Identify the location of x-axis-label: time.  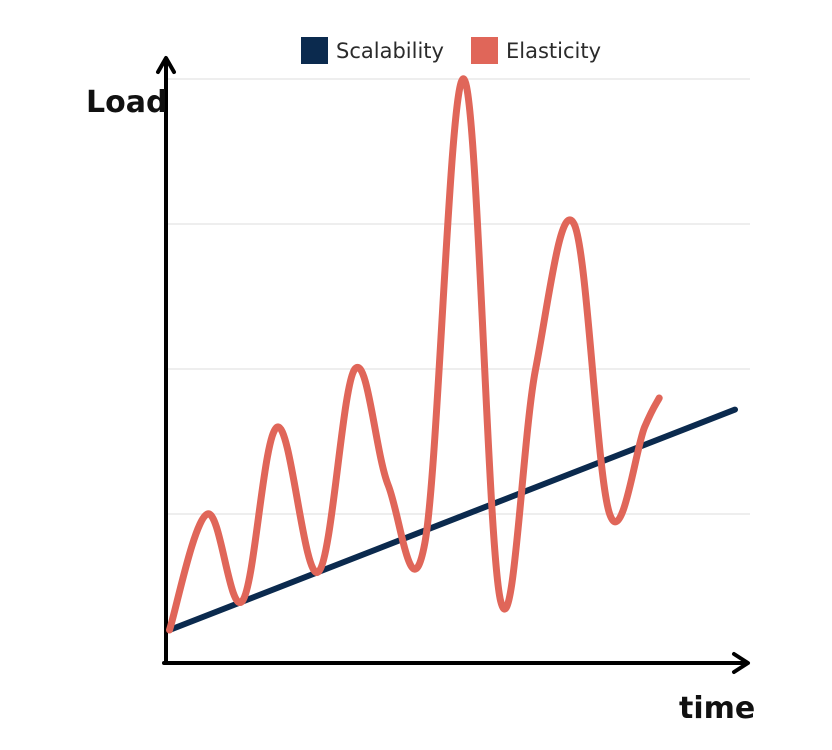
(717, 708).